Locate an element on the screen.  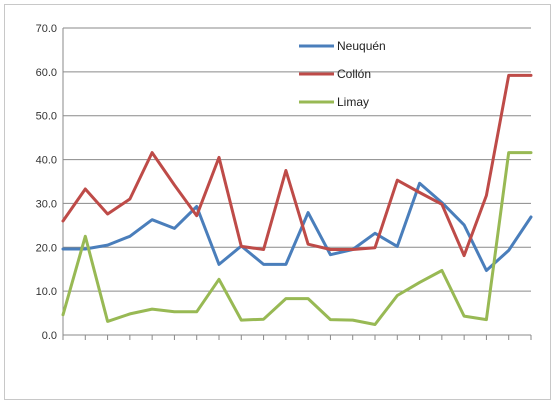
legend: Neuquén Collón Limay is located at coordinates (342, 74).